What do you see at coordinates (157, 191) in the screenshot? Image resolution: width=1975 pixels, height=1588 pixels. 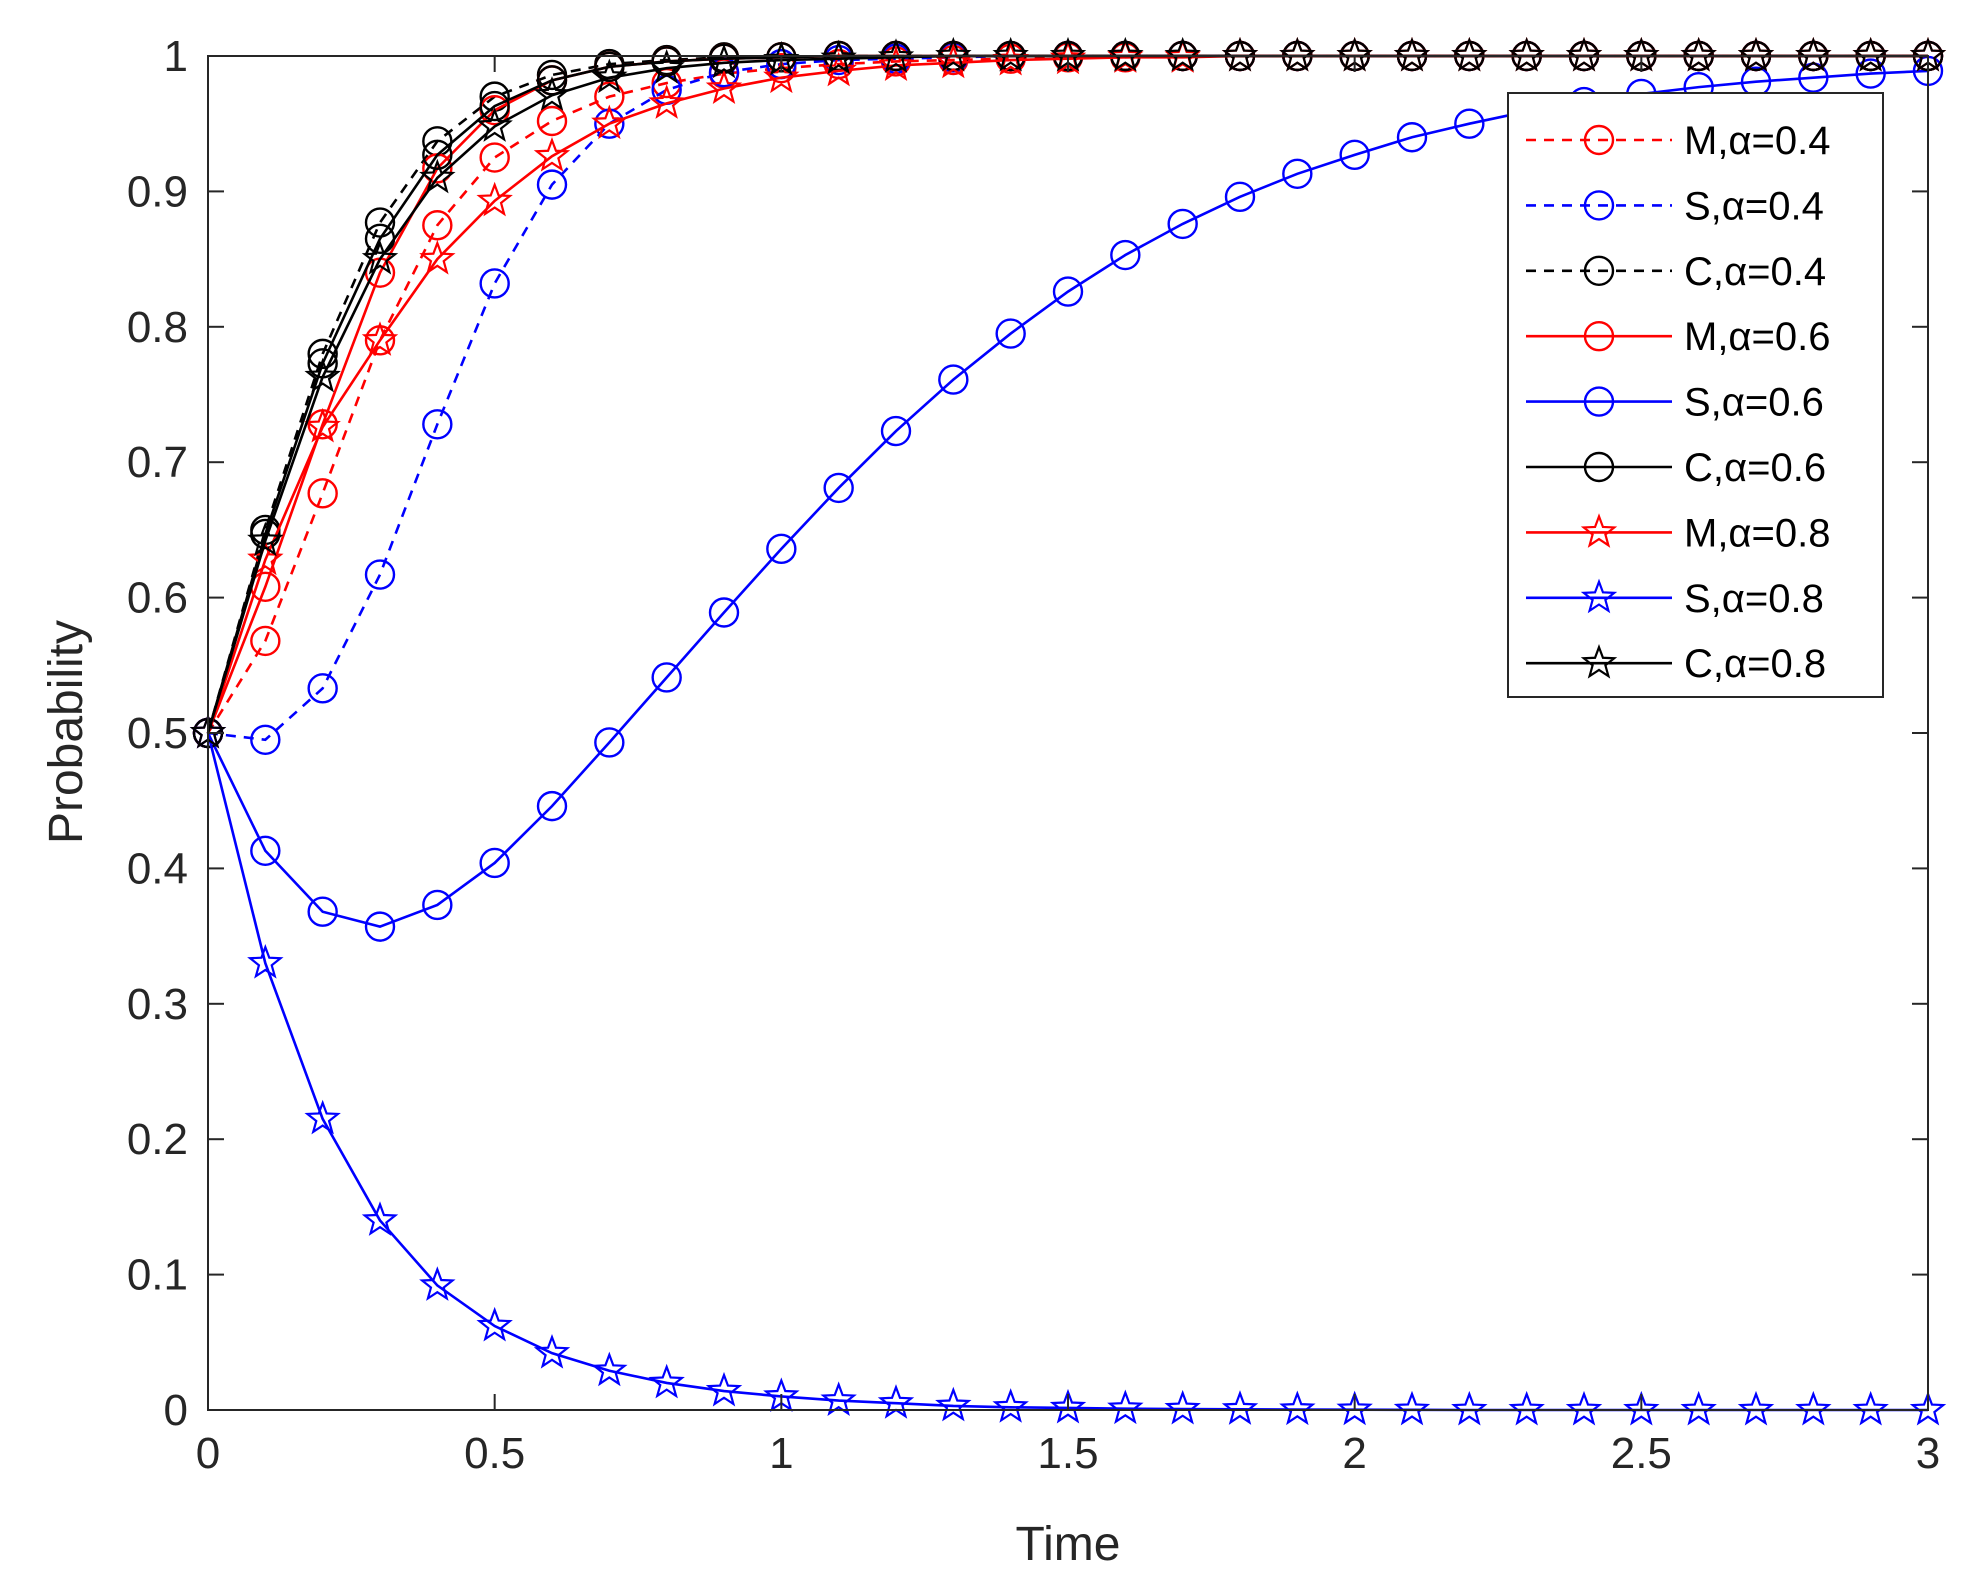 I see `y-tick-label: 0.9` at bounding box center [157, 191].